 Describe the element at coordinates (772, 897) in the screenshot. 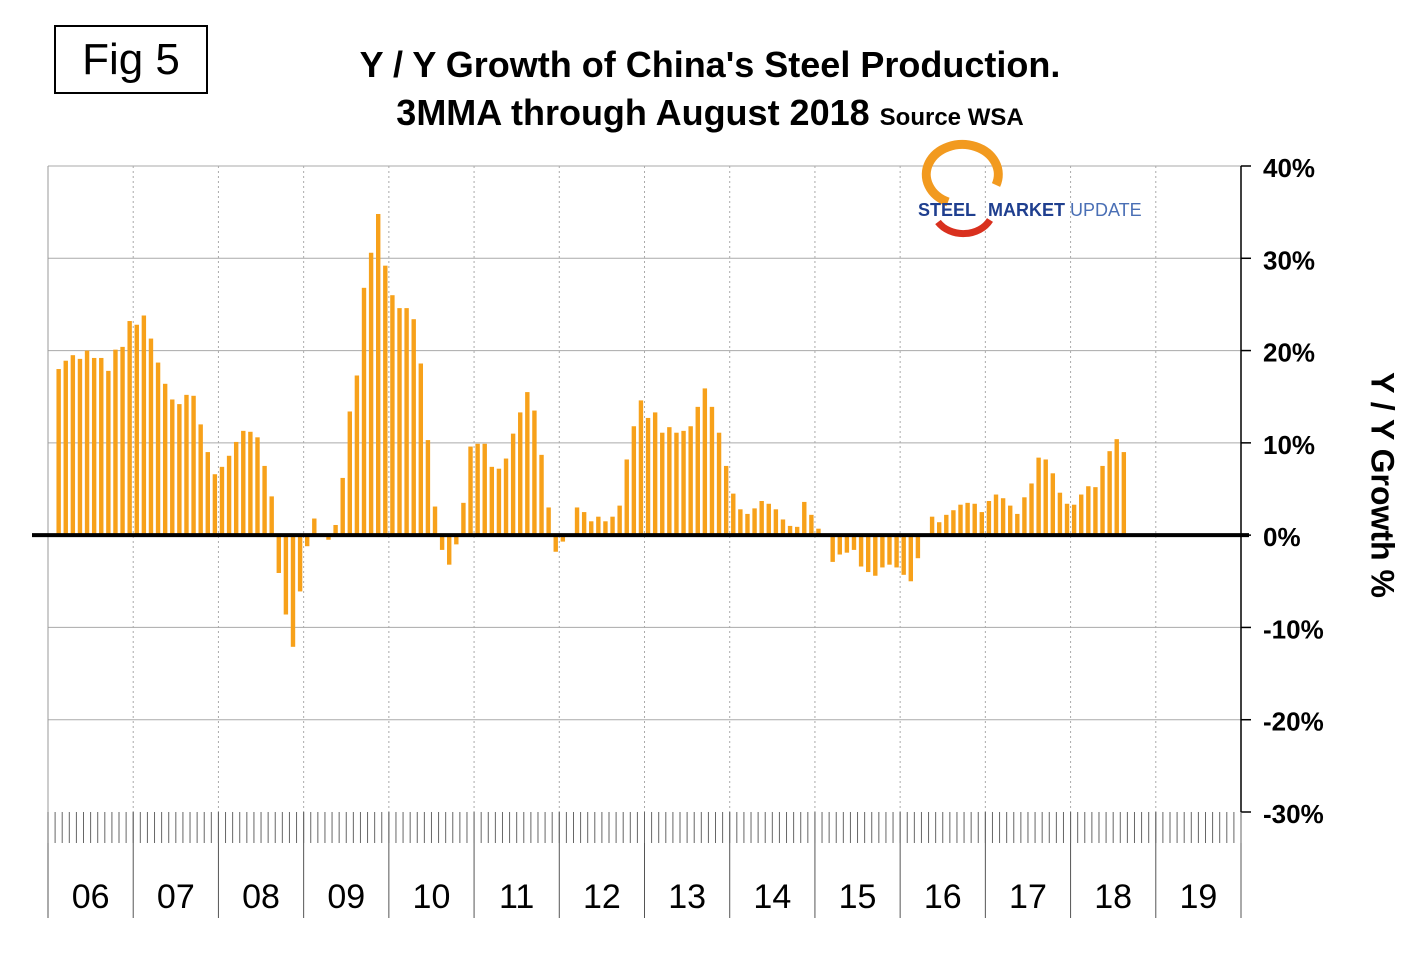

I see `year-label: 14` at that location.